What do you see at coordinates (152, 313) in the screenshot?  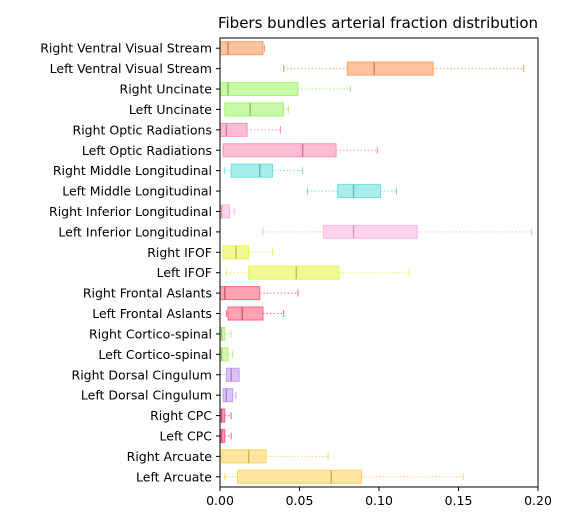 I see `y-tick-label: Left Frontal Aslants` at bounding box center [152, 313].